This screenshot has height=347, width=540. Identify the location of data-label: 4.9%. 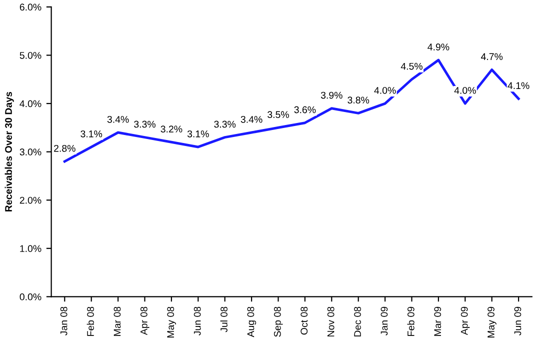
(439, 47).